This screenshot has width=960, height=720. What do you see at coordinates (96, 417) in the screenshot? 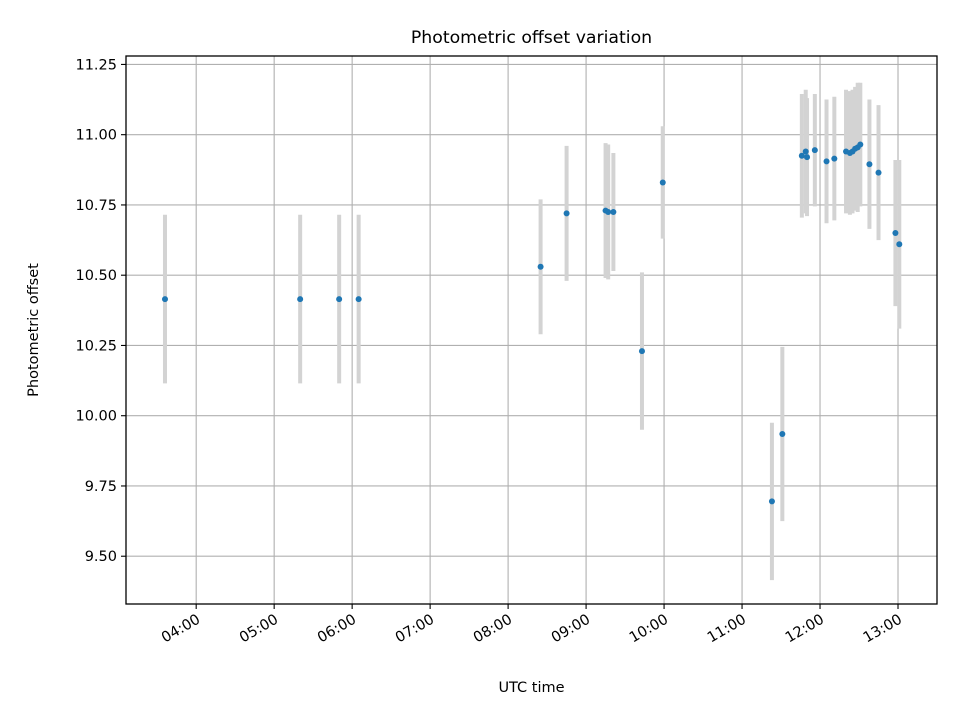
I see `y-tick-label: 10.00` at bounding box center [96, 417].